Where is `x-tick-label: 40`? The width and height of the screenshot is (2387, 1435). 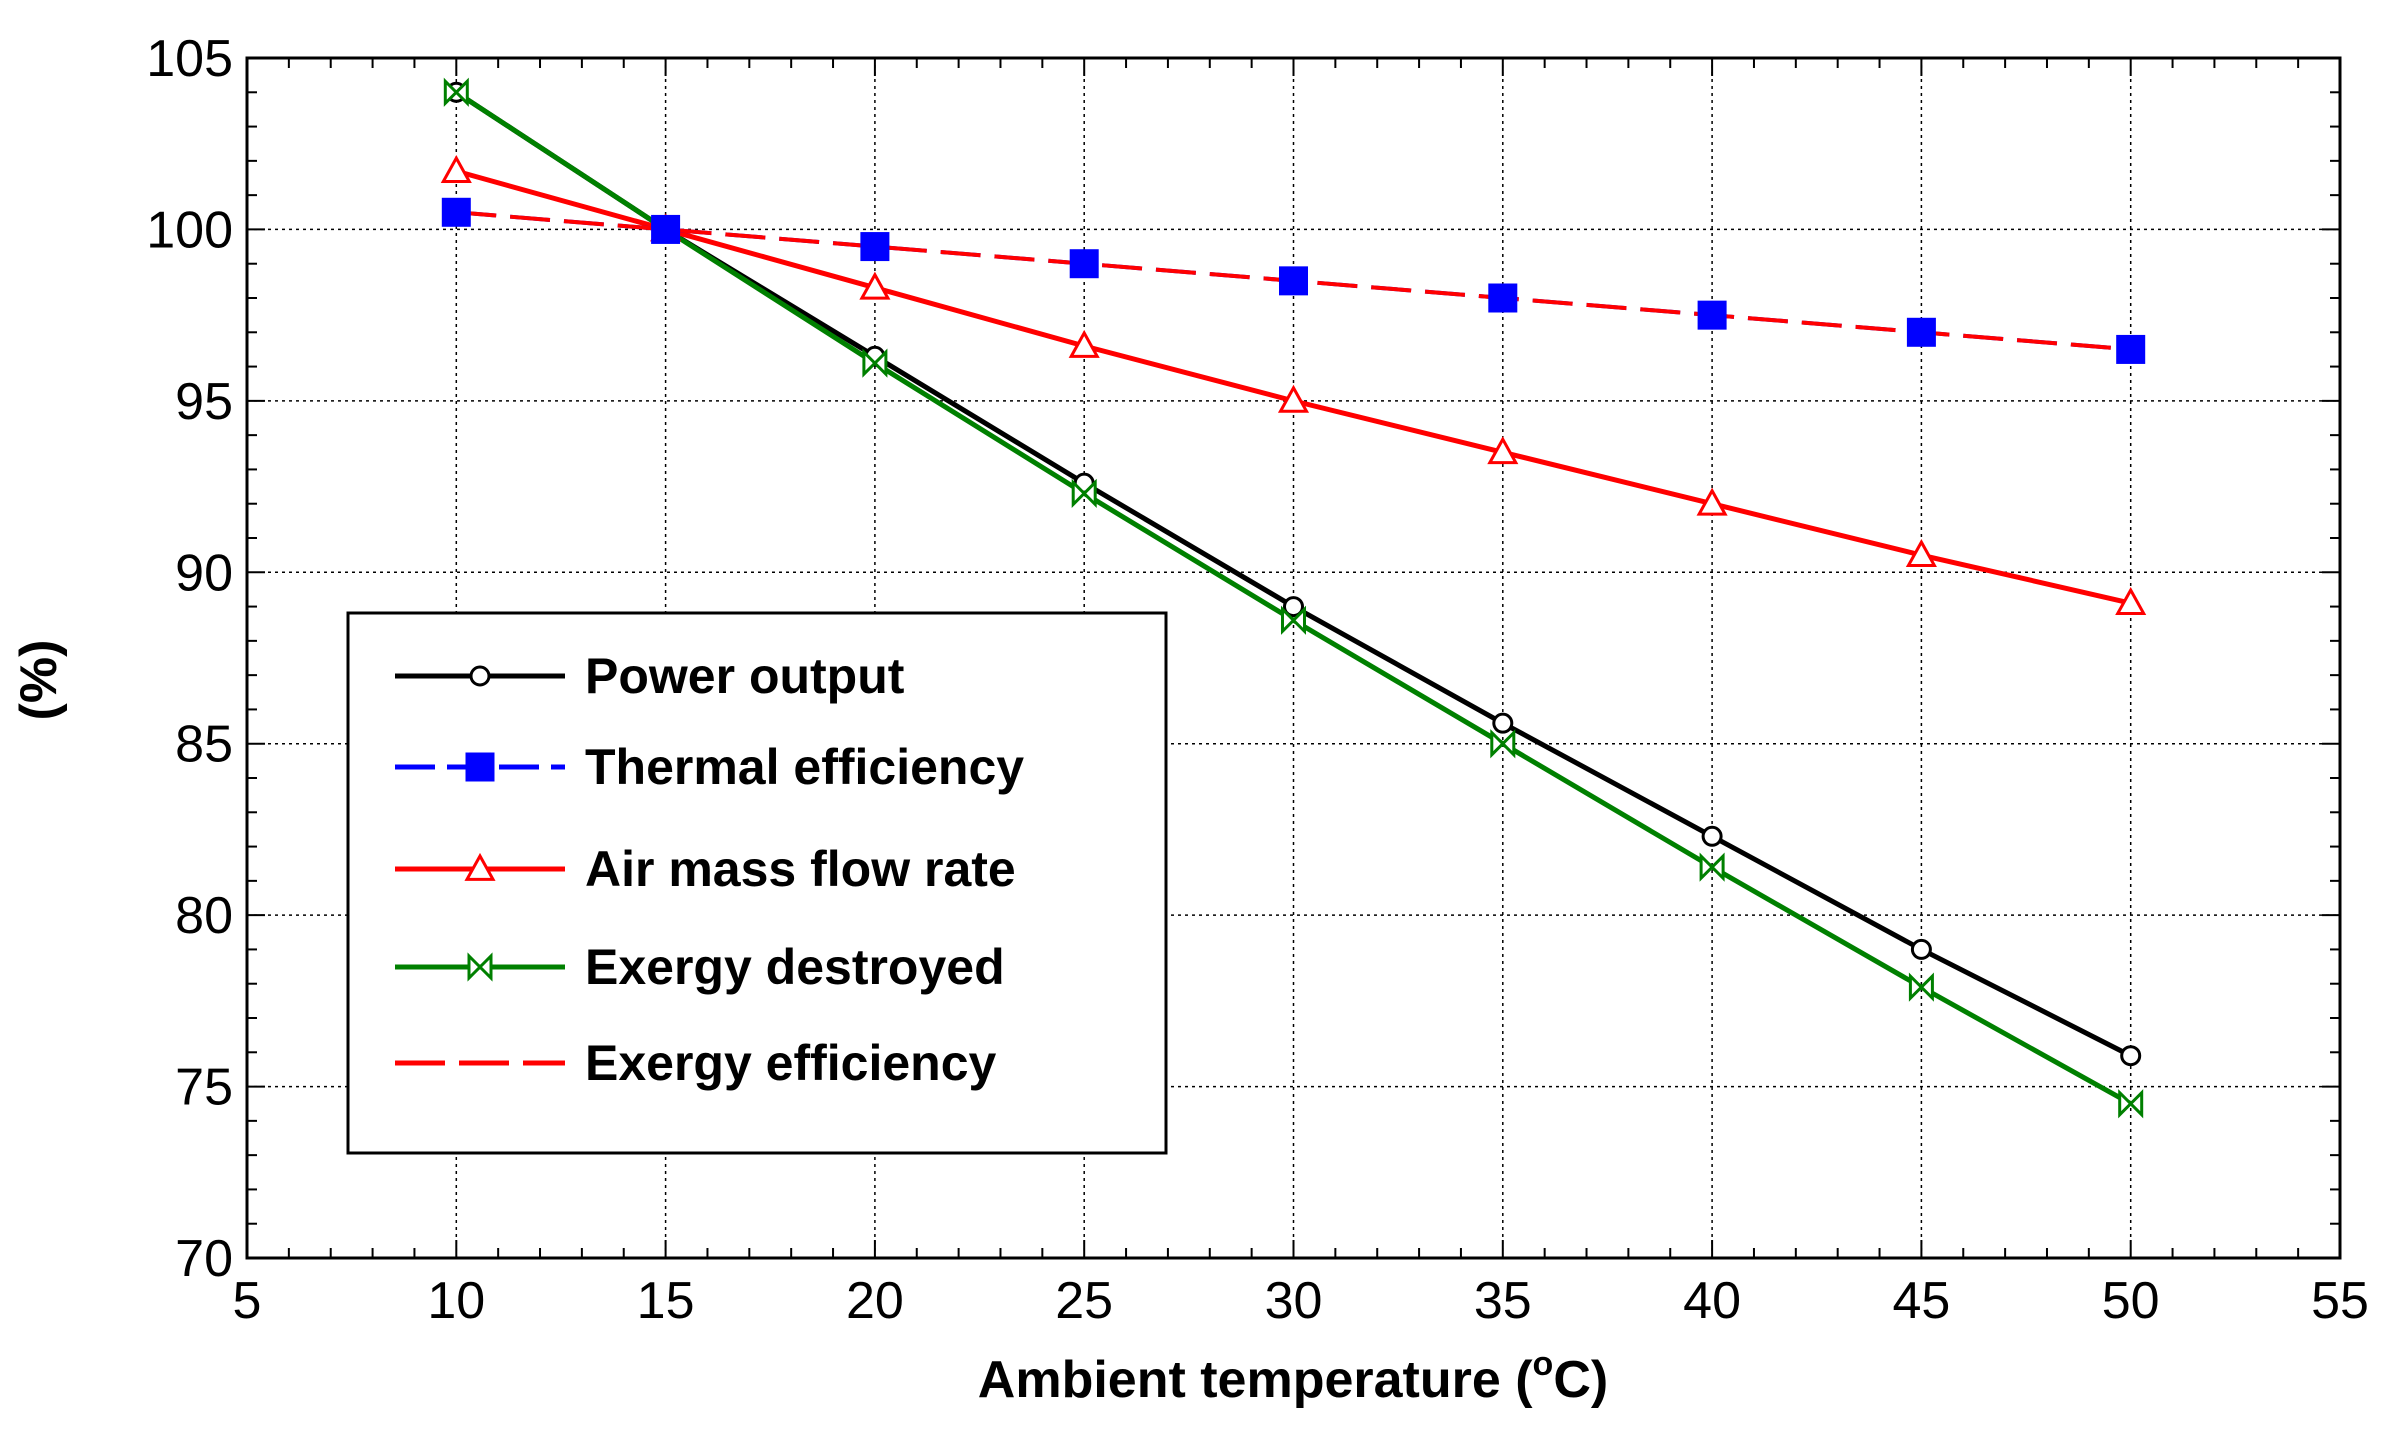
x-tick-label: 40 is located at coordinates (1712, 1301).